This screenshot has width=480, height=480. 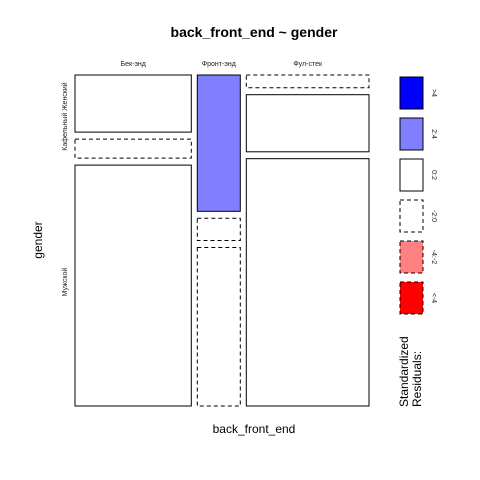 What do you see at coordinates (404, 371) in the screenshot?
I see `legend-title-line-1: Standardized` at bounding box center [404, 371].